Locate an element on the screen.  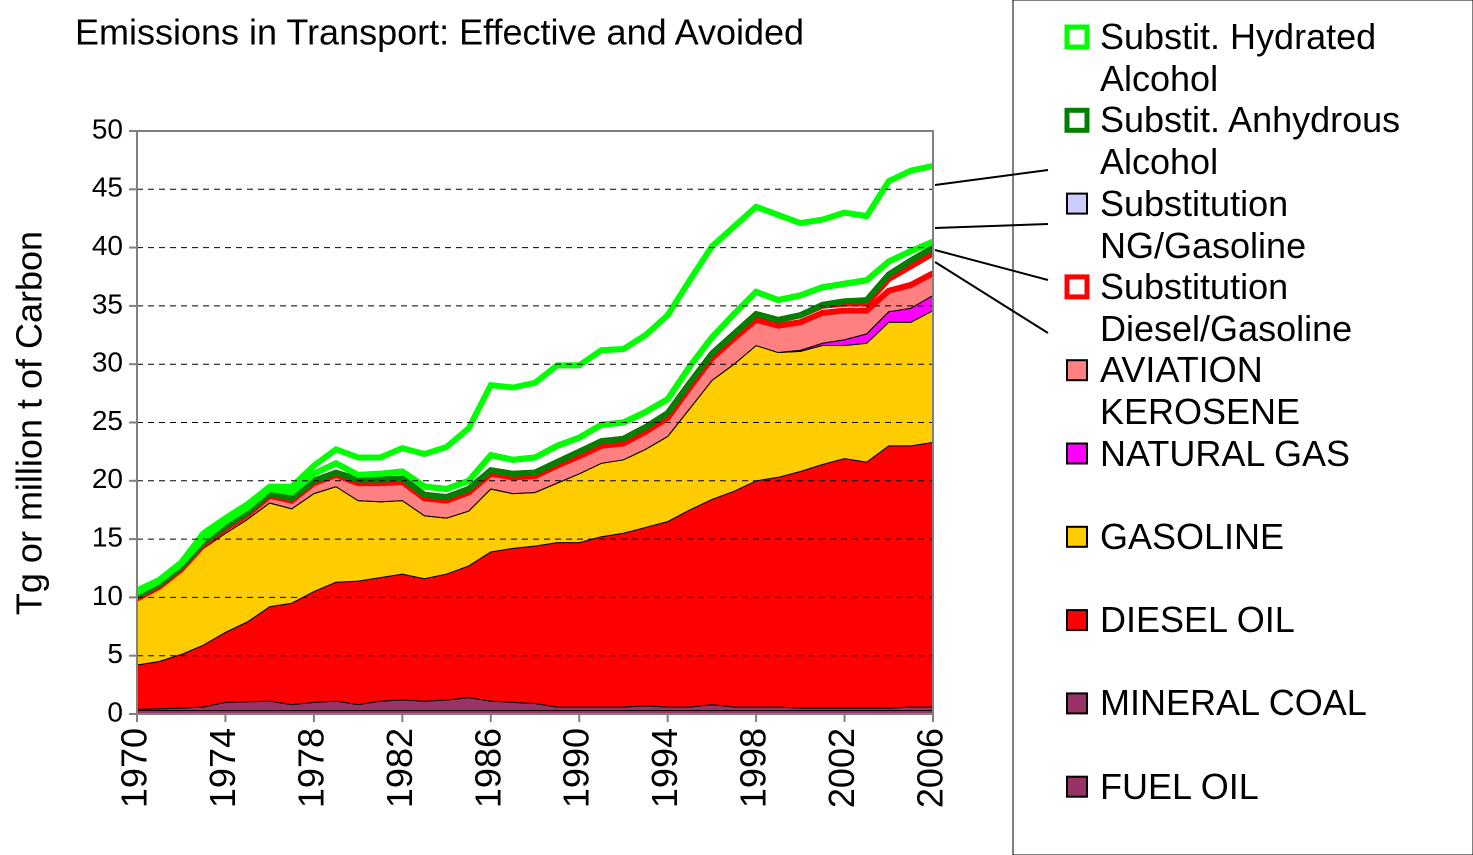
x-tick-label: 1986 is located at coordinates (487, 768).